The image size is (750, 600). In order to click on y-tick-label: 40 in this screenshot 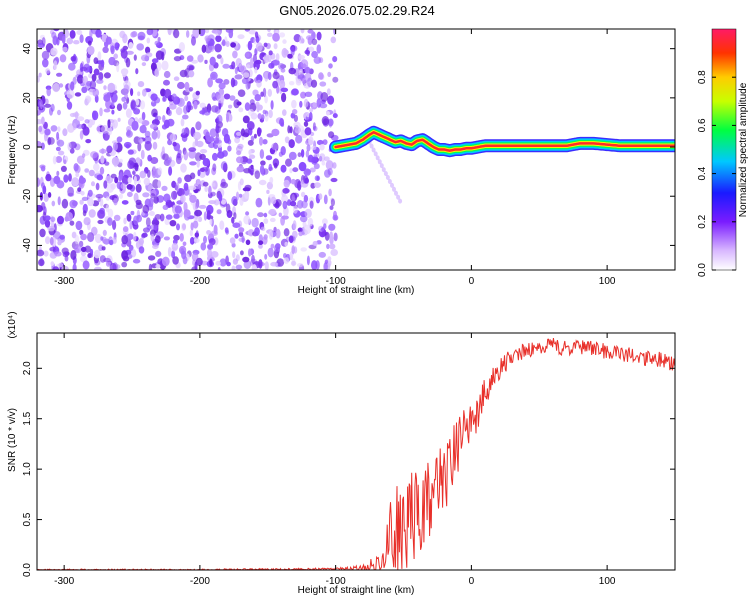, I will do `click(27, 49)`.